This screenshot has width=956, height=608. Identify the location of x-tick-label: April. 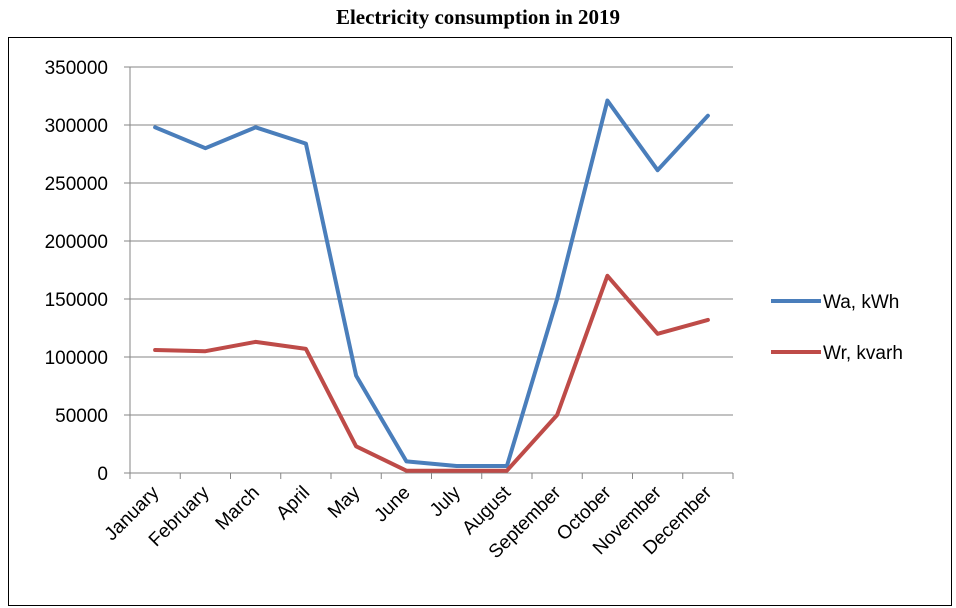
(293, 503).